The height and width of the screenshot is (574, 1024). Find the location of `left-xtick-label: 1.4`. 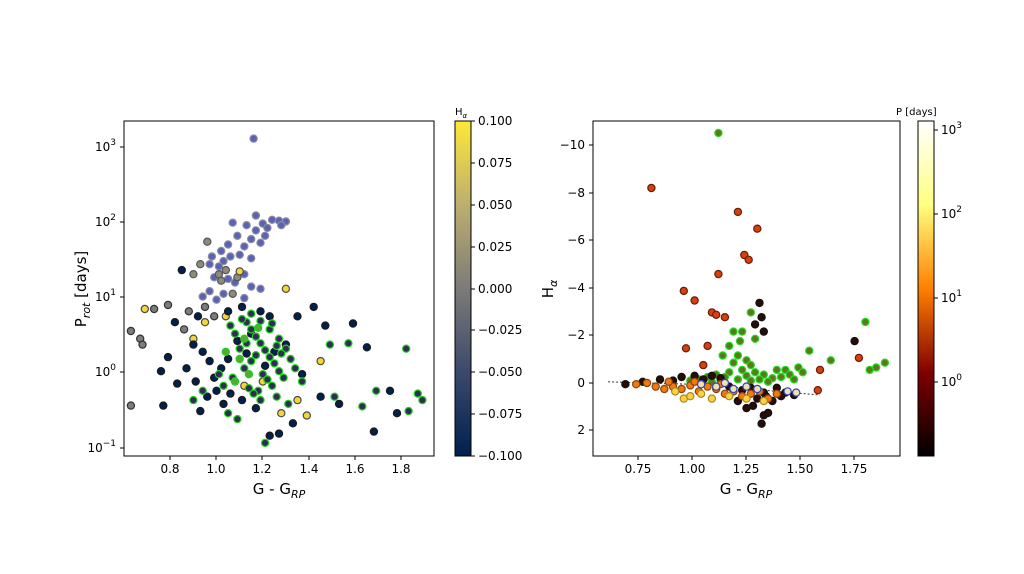

left-xtick-label: 1.4 is located at coordinates (308, 469).